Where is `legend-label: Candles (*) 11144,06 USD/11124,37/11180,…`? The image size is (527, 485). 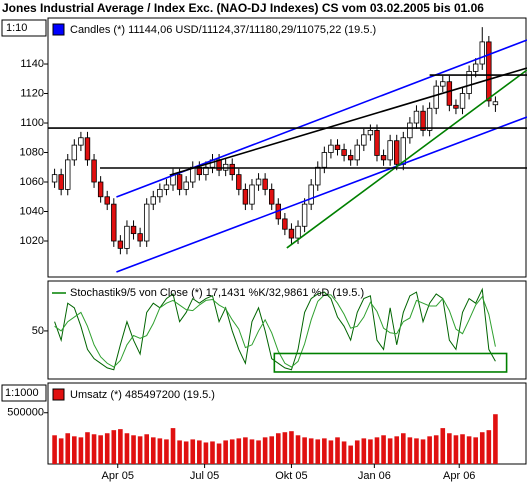
legend-label: Candles (*) 11144,06 USD/11124,37/11180,… is located at coordinates (223, 30).